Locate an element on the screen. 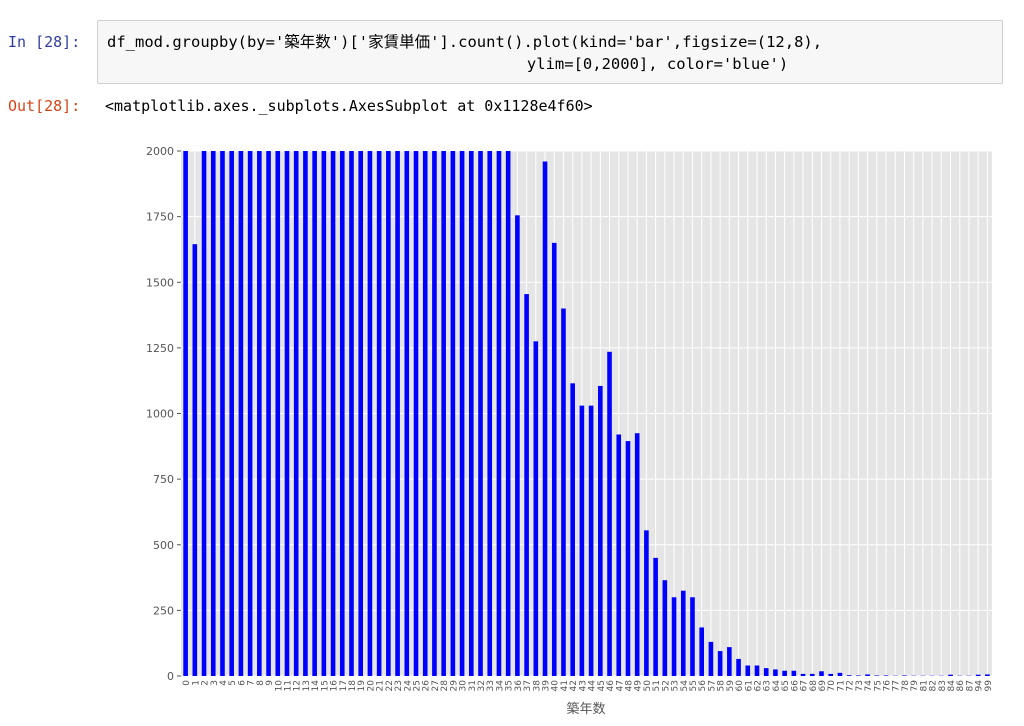 Image resolution: width=1024 pixels, height=726 pixels. x-tick-label: 27 is located at coordinates (436, 685).